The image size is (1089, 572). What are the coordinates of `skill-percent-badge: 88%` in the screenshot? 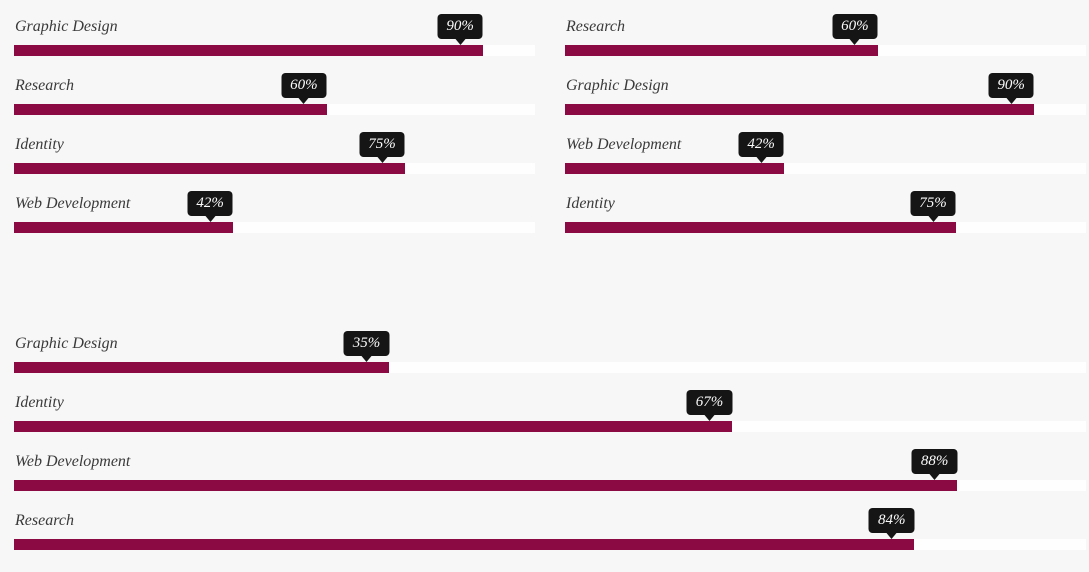 It's located at (934, 464).